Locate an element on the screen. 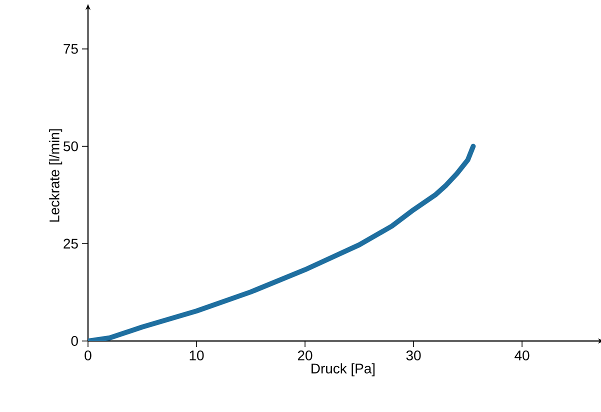 Image resolution: width=601 pixels, height=412 pixels. x-tick-label: 20 is located at coordinates (305, 355).